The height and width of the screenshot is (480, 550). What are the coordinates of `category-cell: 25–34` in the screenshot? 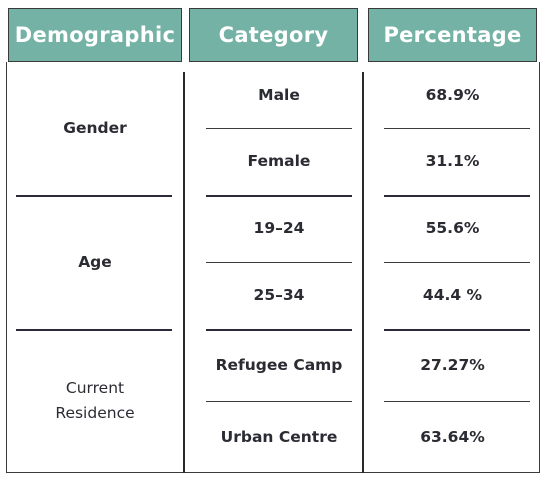 It's located at (279, 295).